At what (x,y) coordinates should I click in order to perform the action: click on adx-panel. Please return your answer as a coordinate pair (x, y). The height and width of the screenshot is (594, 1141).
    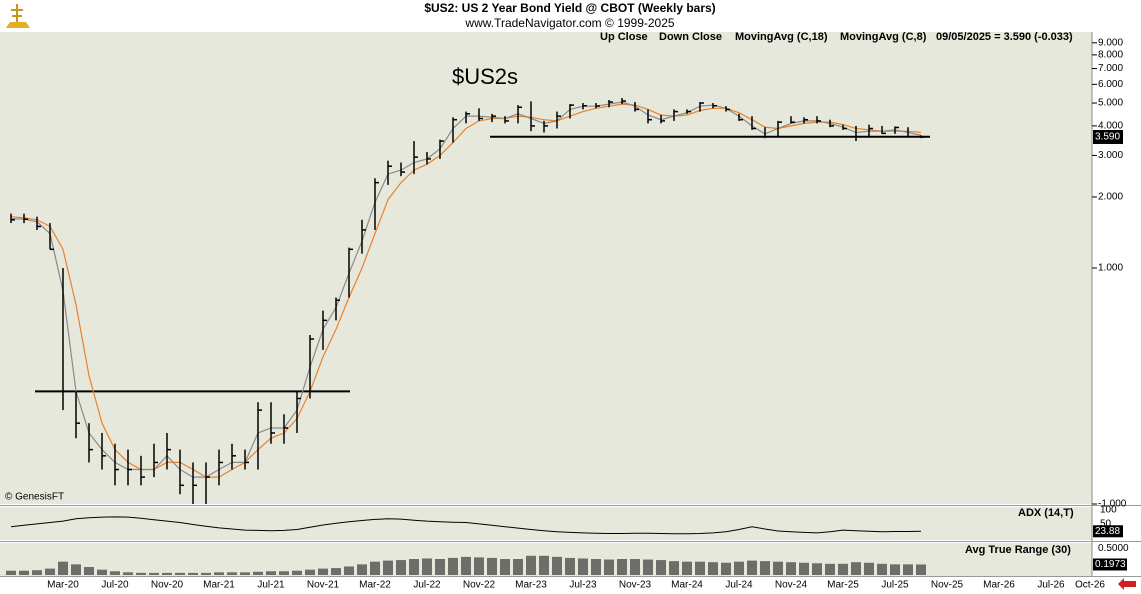
    Looking at the image, I should click on (546, 523).